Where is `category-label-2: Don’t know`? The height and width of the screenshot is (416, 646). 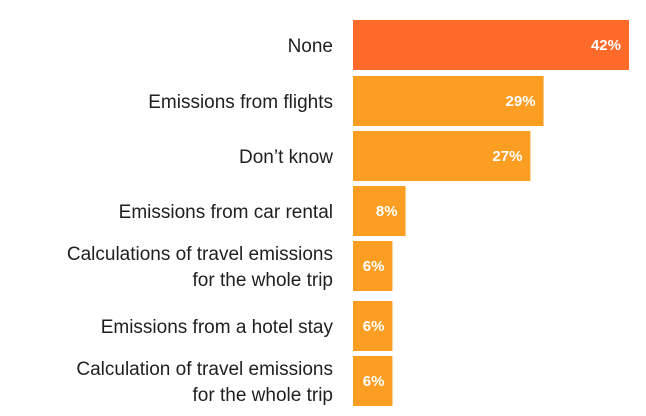 category-label-2: Don’t know is located at coordinates (286, 157).